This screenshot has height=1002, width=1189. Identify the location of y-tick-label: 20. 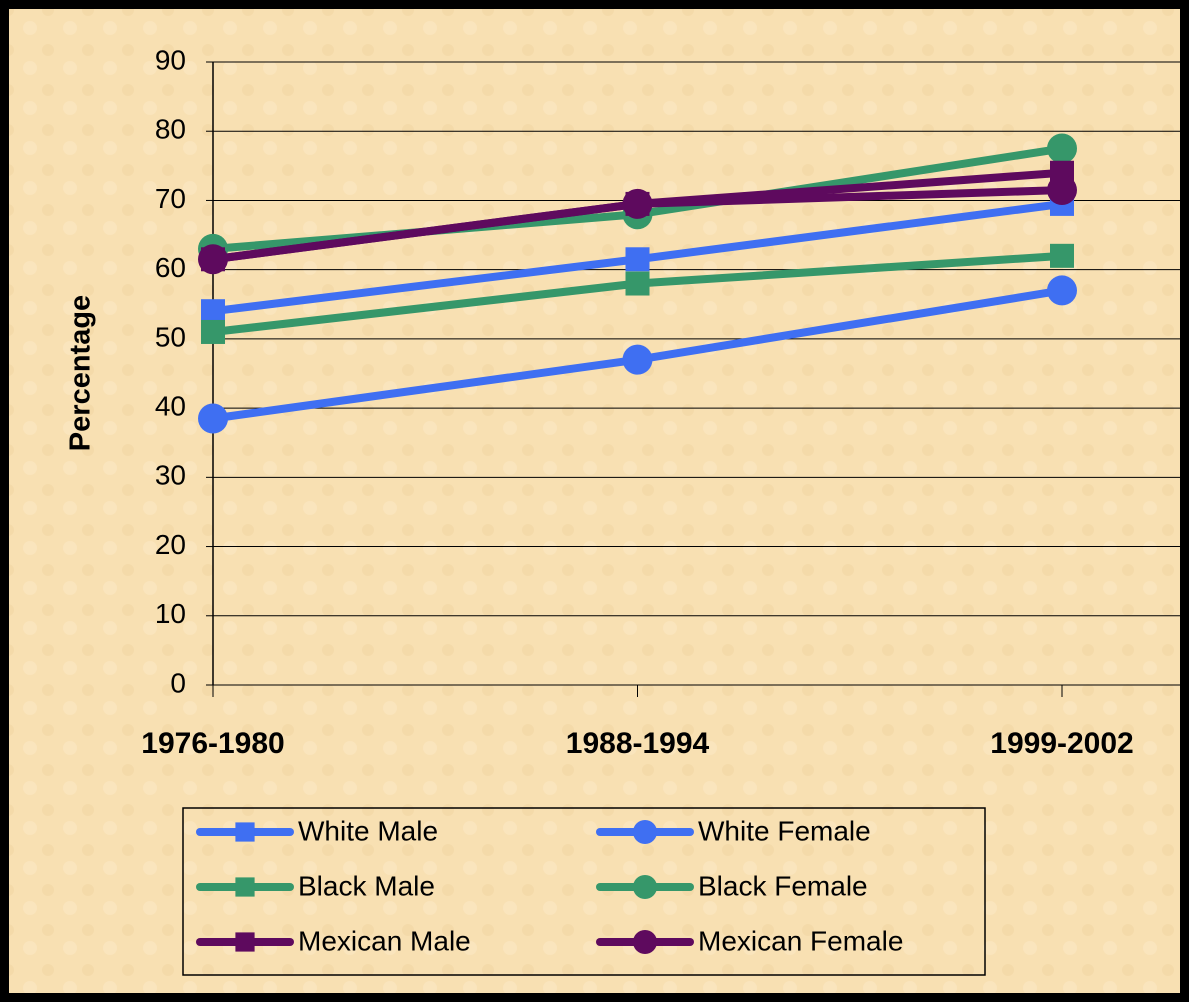
(170, 544).